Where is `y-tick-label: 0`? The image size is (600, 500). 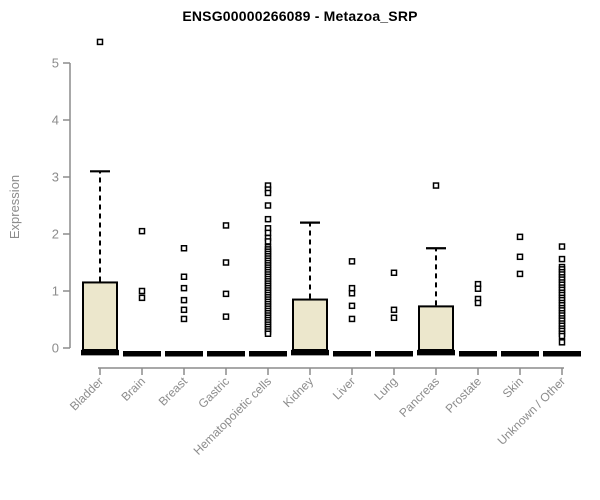 y-tick-label: 0 is located at coordinates (55, 348).